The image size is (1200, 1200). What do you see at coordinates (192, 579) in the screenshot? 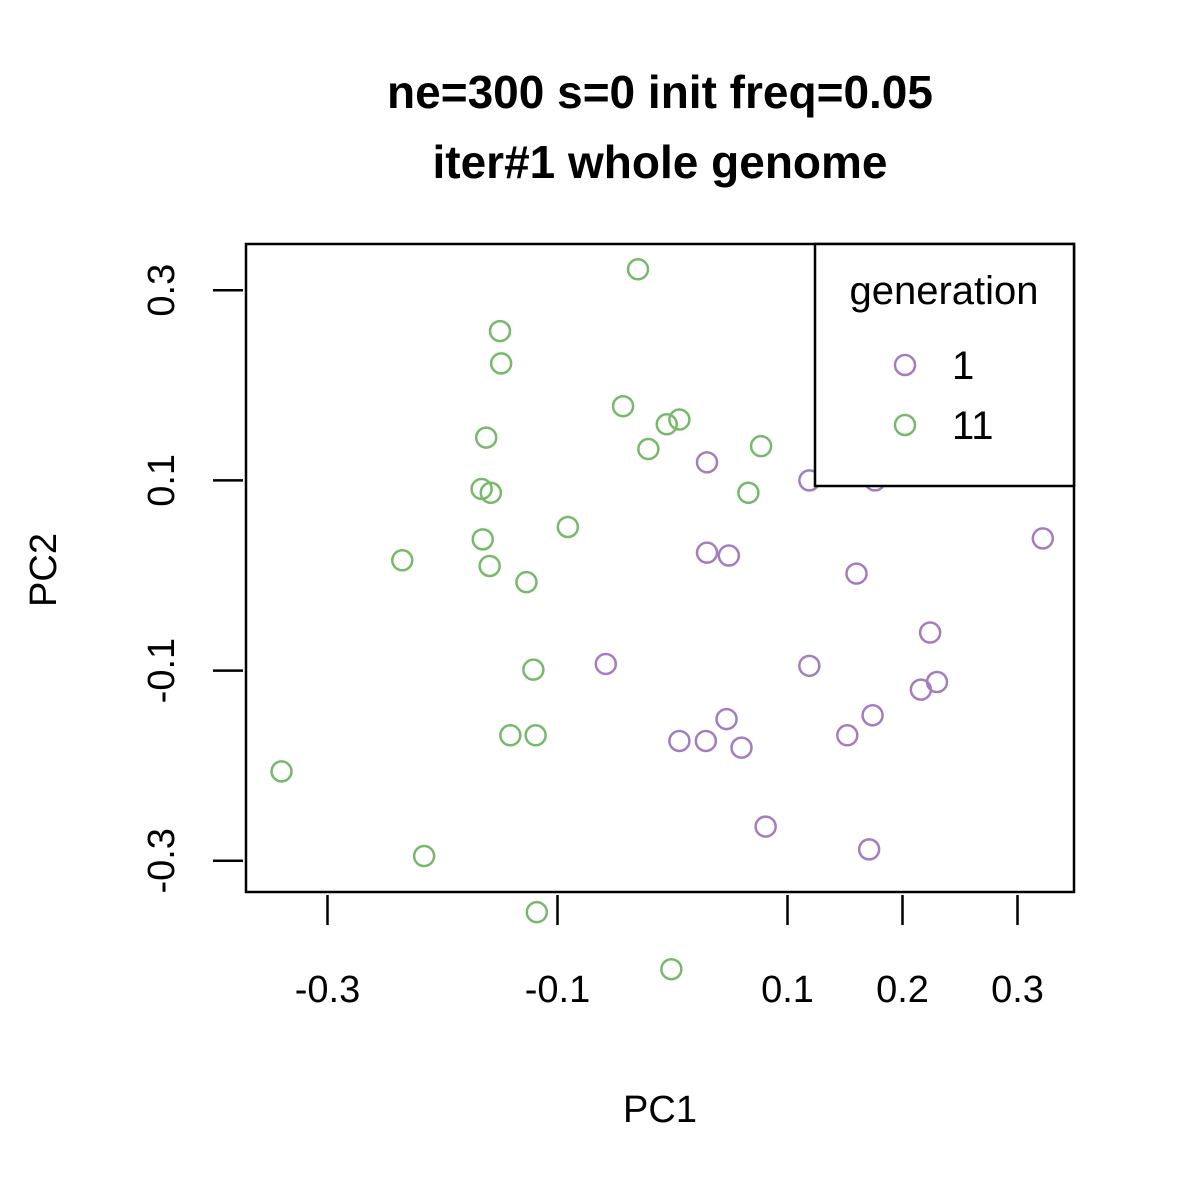
I see `y-axis: -0.3 -0.1 0.1 0.3` at bounding box center [192, 579].